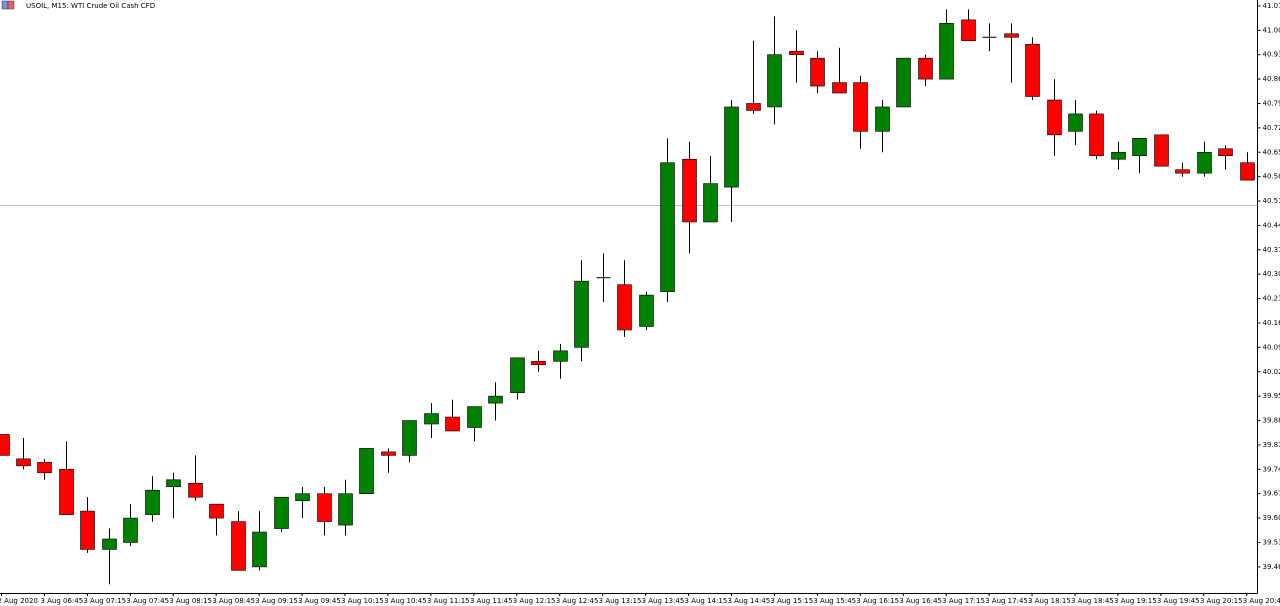  What do you see at coordinates (663, 601) in the screenshot?
I see `x-tick-label: 3 Aug 13:45` at bounding box center [663, 601].